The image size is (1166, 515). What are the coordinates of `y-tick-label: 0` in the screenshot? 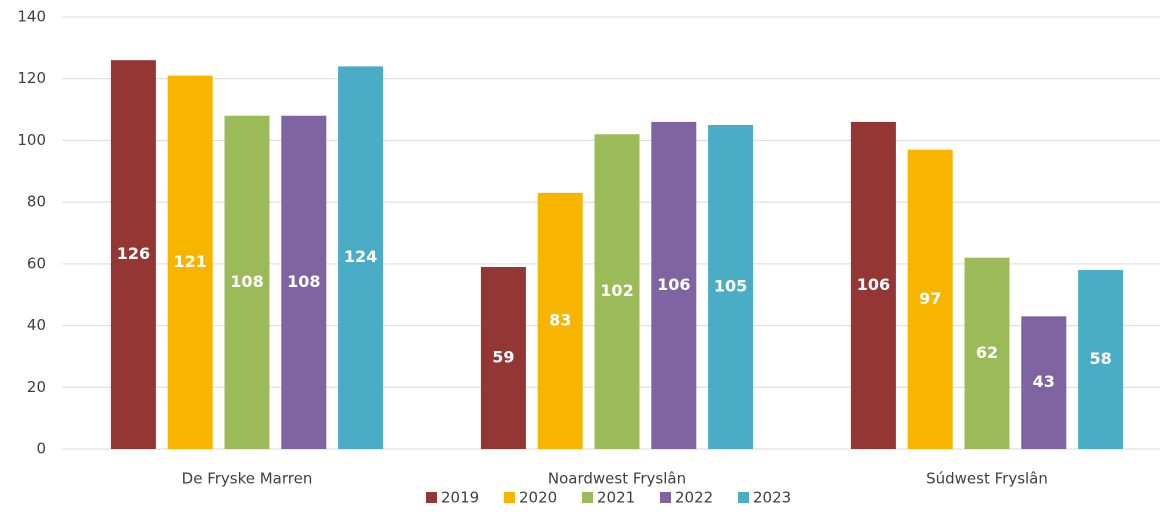 It's located at (41, 449).